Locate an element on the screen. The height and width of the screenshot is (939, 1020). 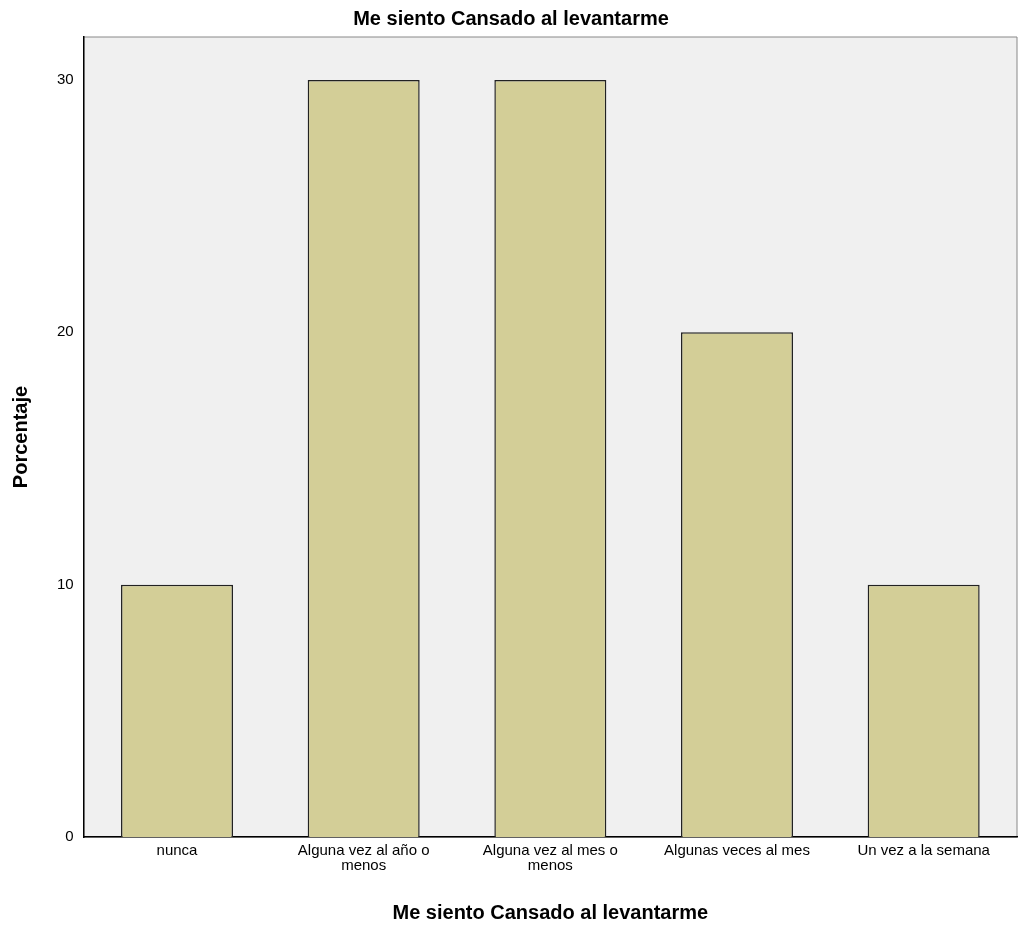
y-tick-label: 0 is located at coordinates (69, 836).